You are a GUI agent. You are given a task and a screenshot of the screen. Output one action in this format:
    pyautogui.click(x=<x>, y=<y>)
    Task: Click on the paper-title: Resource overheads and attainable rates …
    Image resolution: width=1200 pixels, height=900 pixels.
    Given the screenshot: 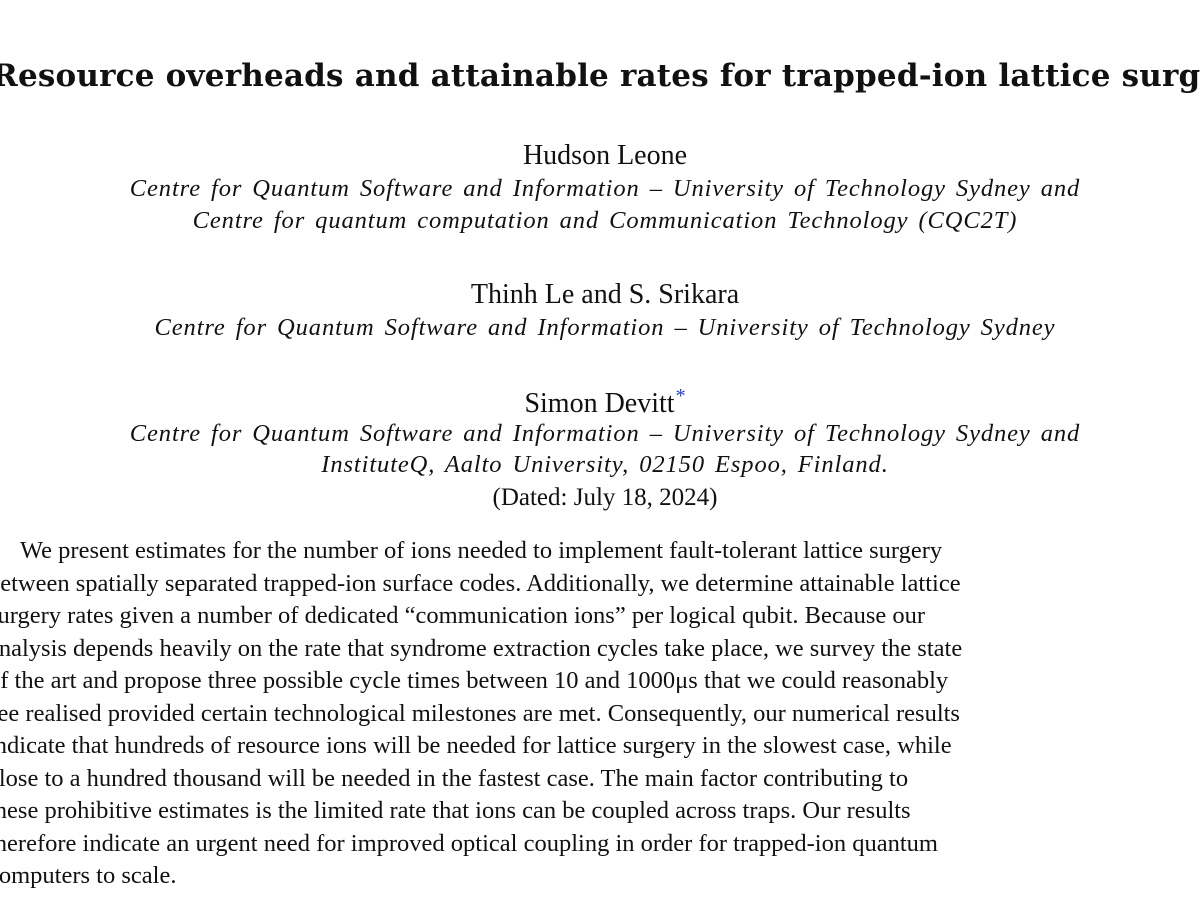 What is the action you would take?
    pyautogui.click(x=600, y=76)
    